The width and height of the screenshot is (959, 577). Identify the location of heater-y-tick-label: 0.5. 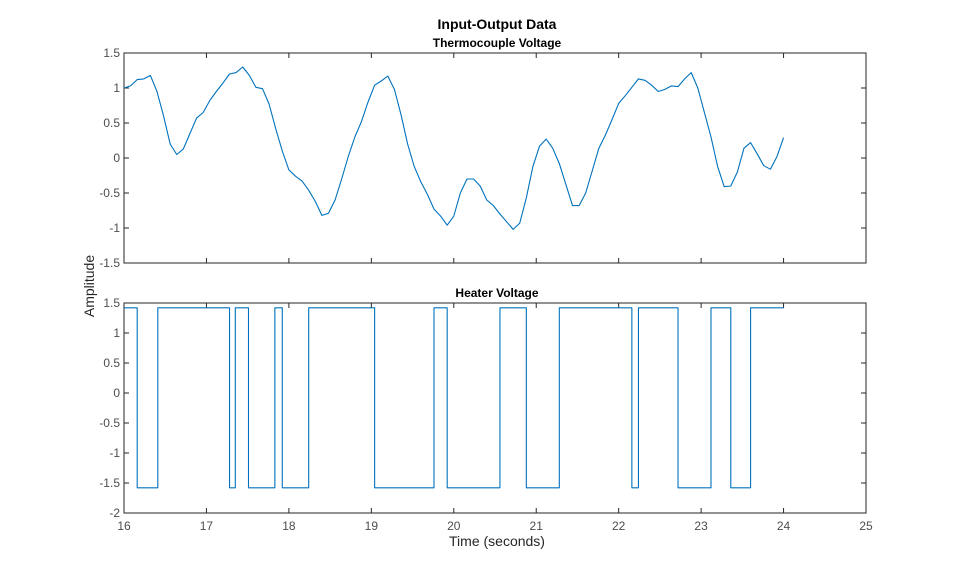
(111, 363).